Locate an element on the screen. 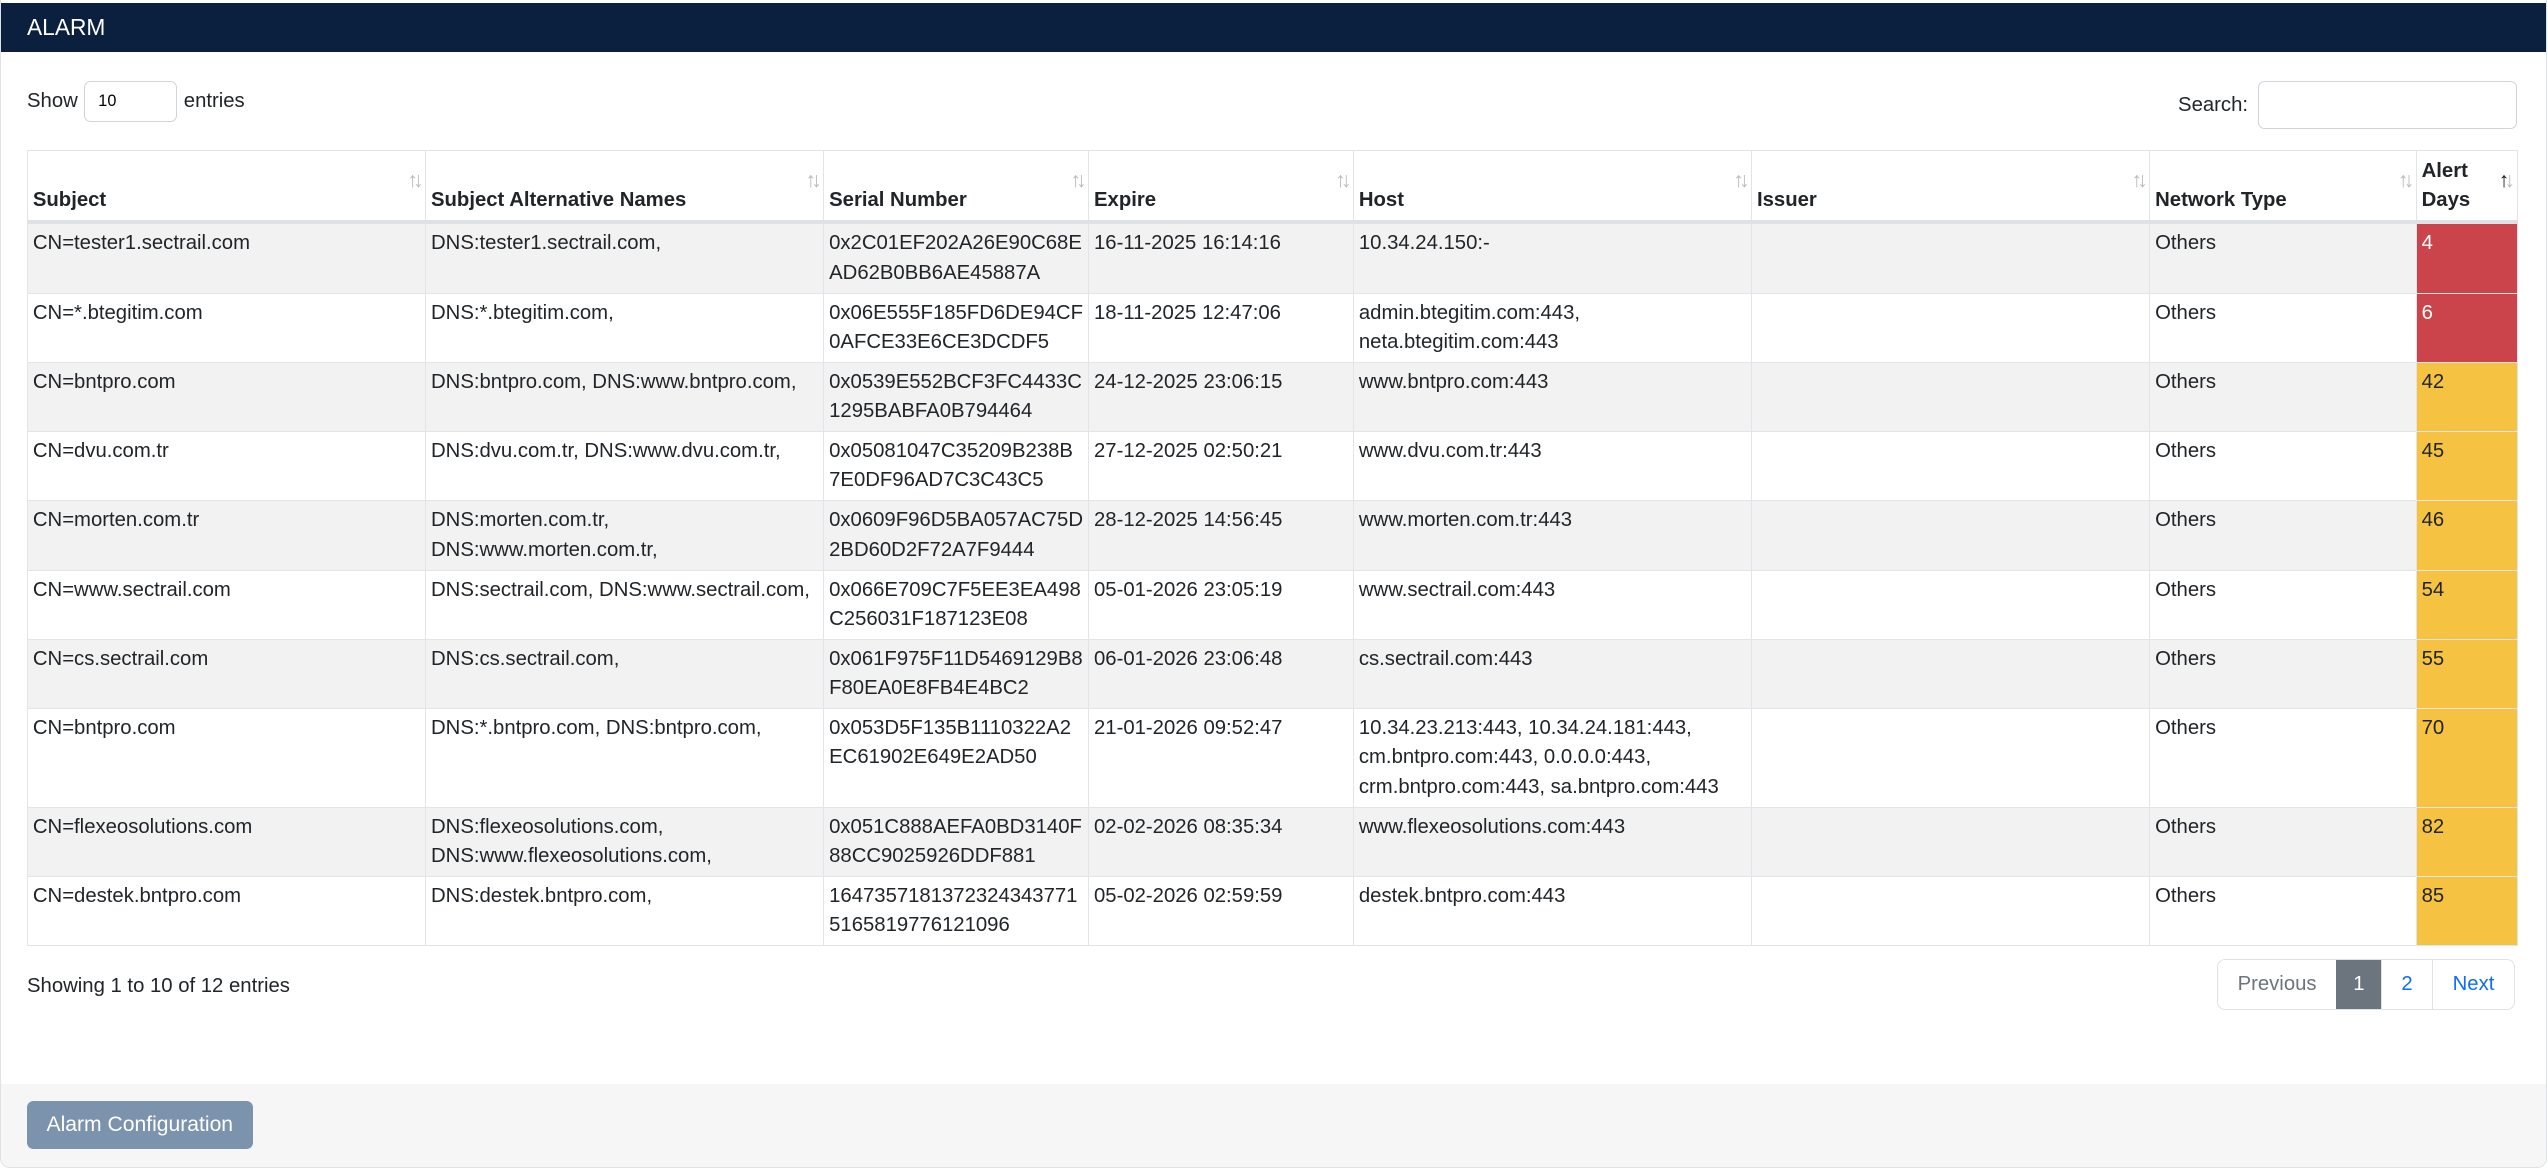  cell-serial: 0x053D5F135B1110322A2EC61902E649E2AD50 is located at coordinates (956, 758).